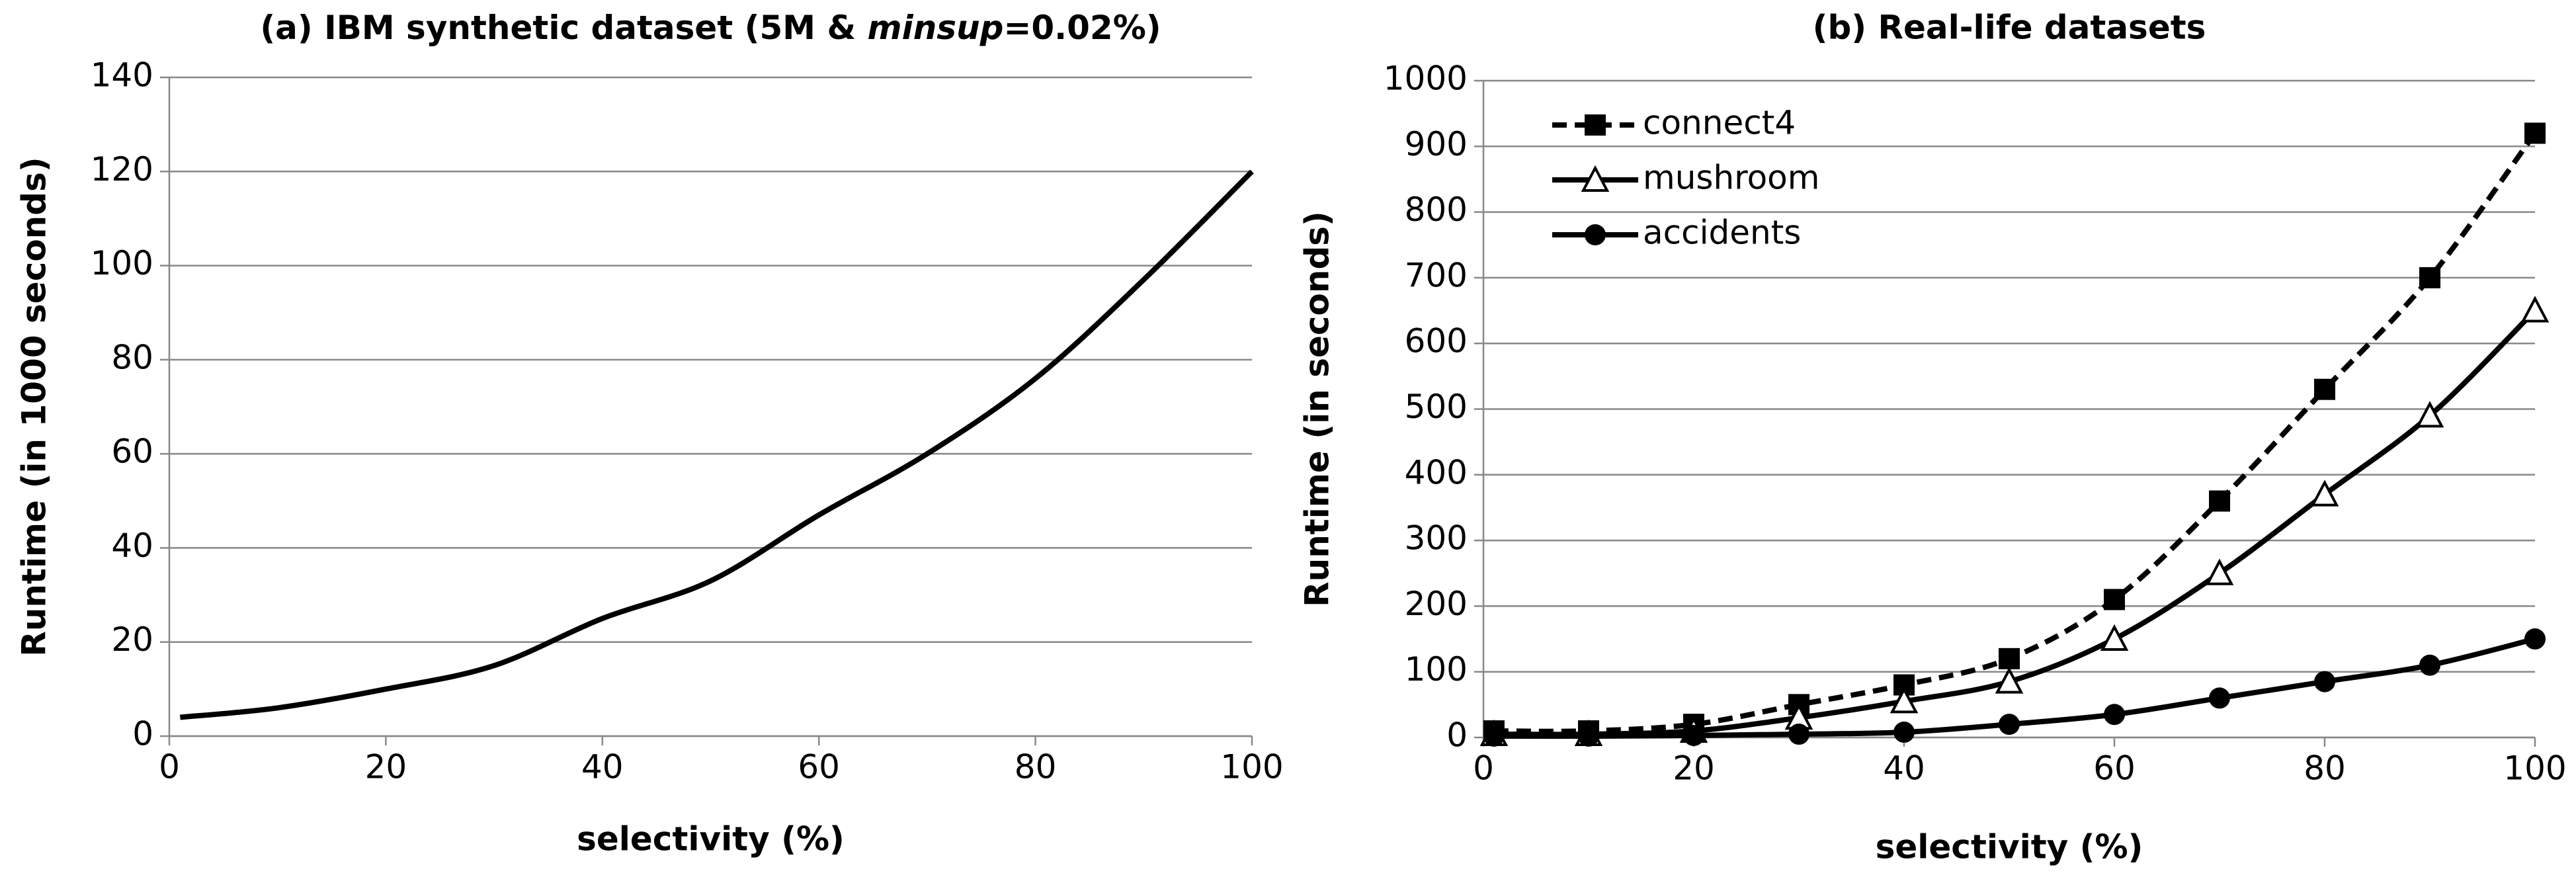 This screenshot has height=879, width=2576. What do you see at coordinates (1436, 144) in the screenshot?
I see `y-tick-label: 900` at bounding box center [1436, 144].